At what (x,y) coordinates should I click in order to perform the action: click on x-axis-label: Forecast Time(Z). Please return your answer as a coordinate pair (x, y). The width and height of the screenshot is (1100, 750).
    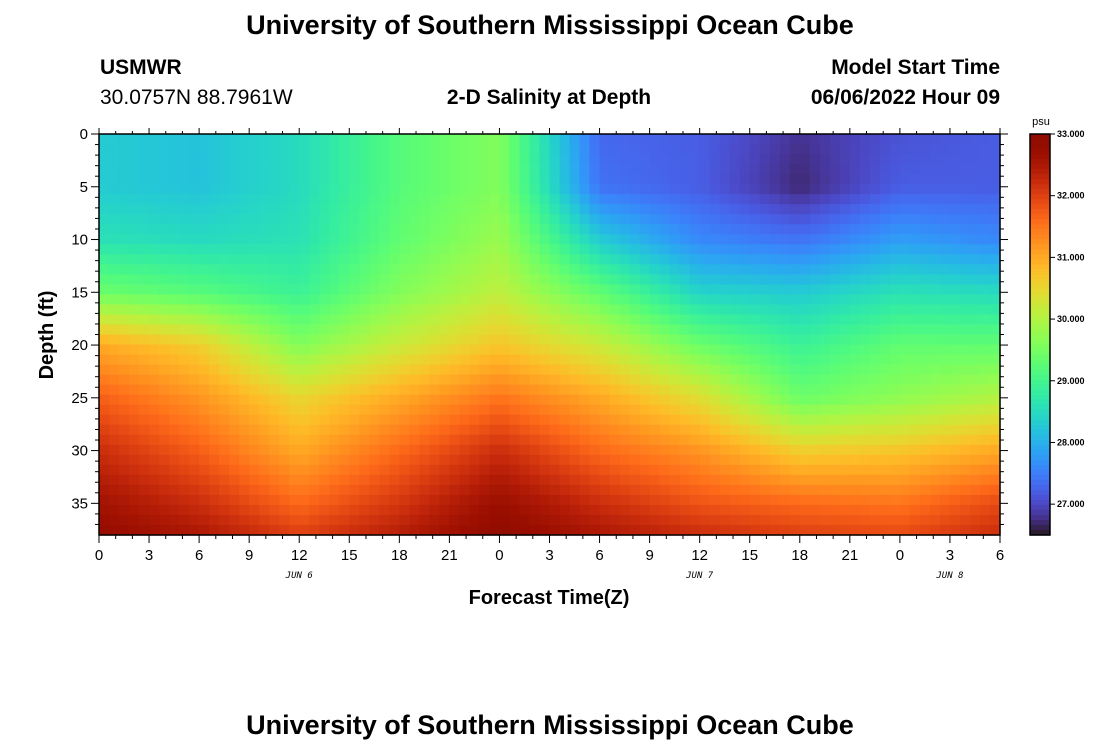
    Looking at the image, I should click on (549, 598).